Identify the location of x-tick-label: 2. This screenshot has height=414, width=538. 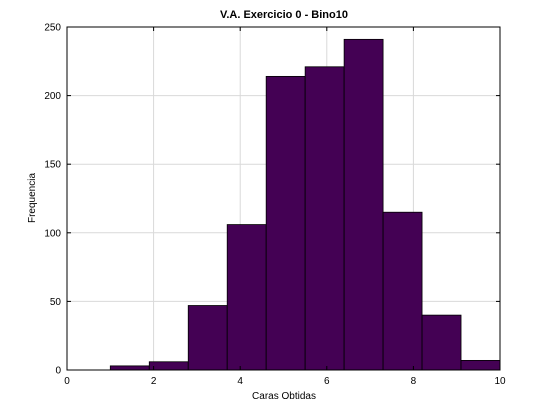
(154, 381).